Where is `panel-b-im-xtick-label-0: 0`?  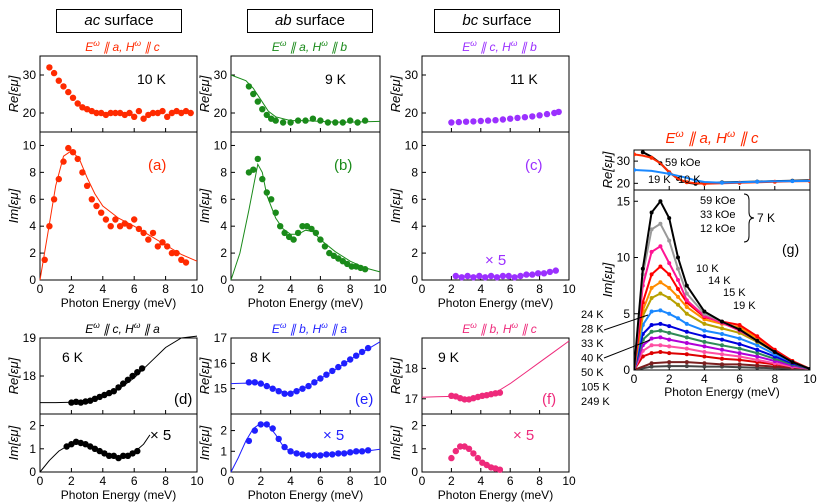 panel-b-im-xtick-label-0: 0 is located at coordinates (231, 289).